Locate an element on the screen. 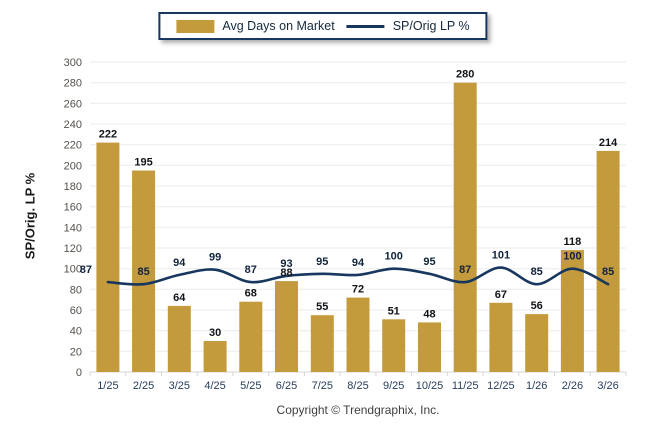  line-value-label: 93 is located at coordinates (286, 264).